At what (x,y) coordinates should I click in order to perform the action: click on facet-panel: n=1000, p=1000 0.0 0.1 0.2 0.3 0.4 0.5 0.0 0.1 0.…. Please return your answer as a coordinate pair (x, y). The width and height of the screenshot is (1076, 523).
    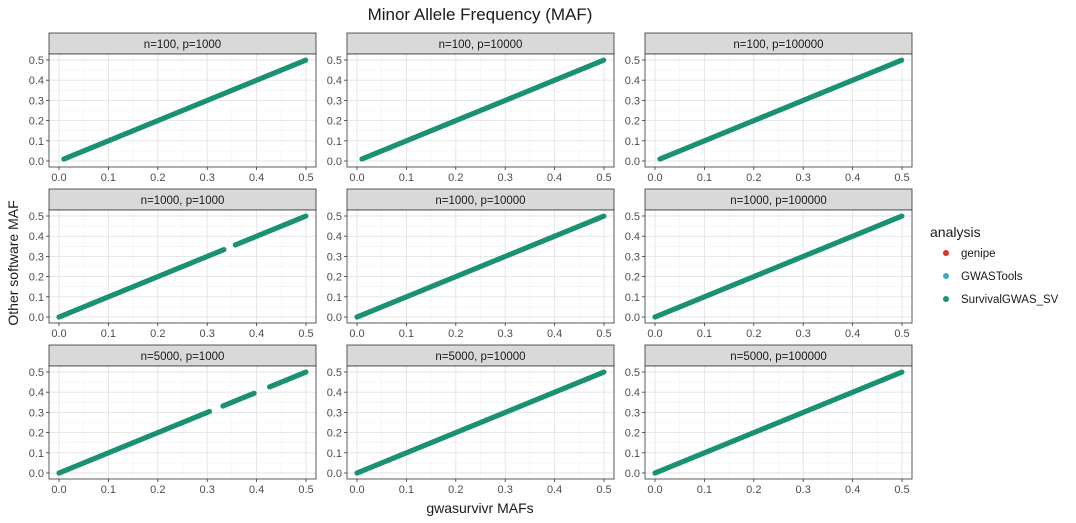
    Looking at the image, I should click on (173, 264).